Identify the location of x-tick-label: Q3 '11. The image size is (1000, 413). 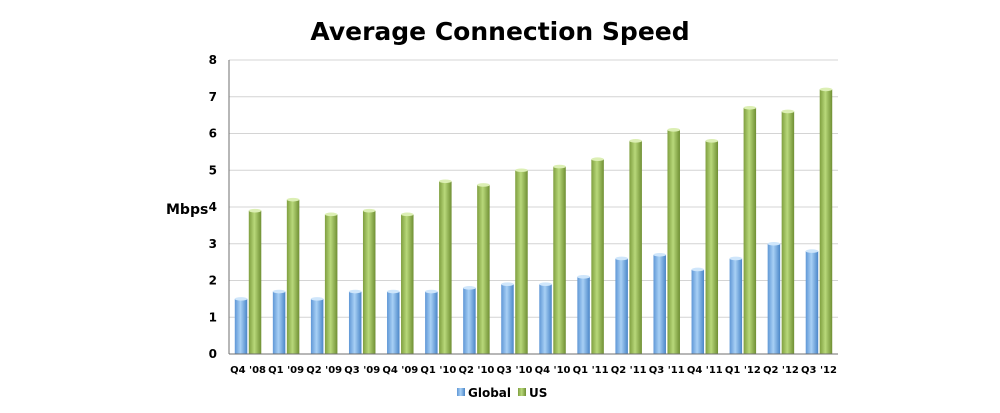
(667, 370).